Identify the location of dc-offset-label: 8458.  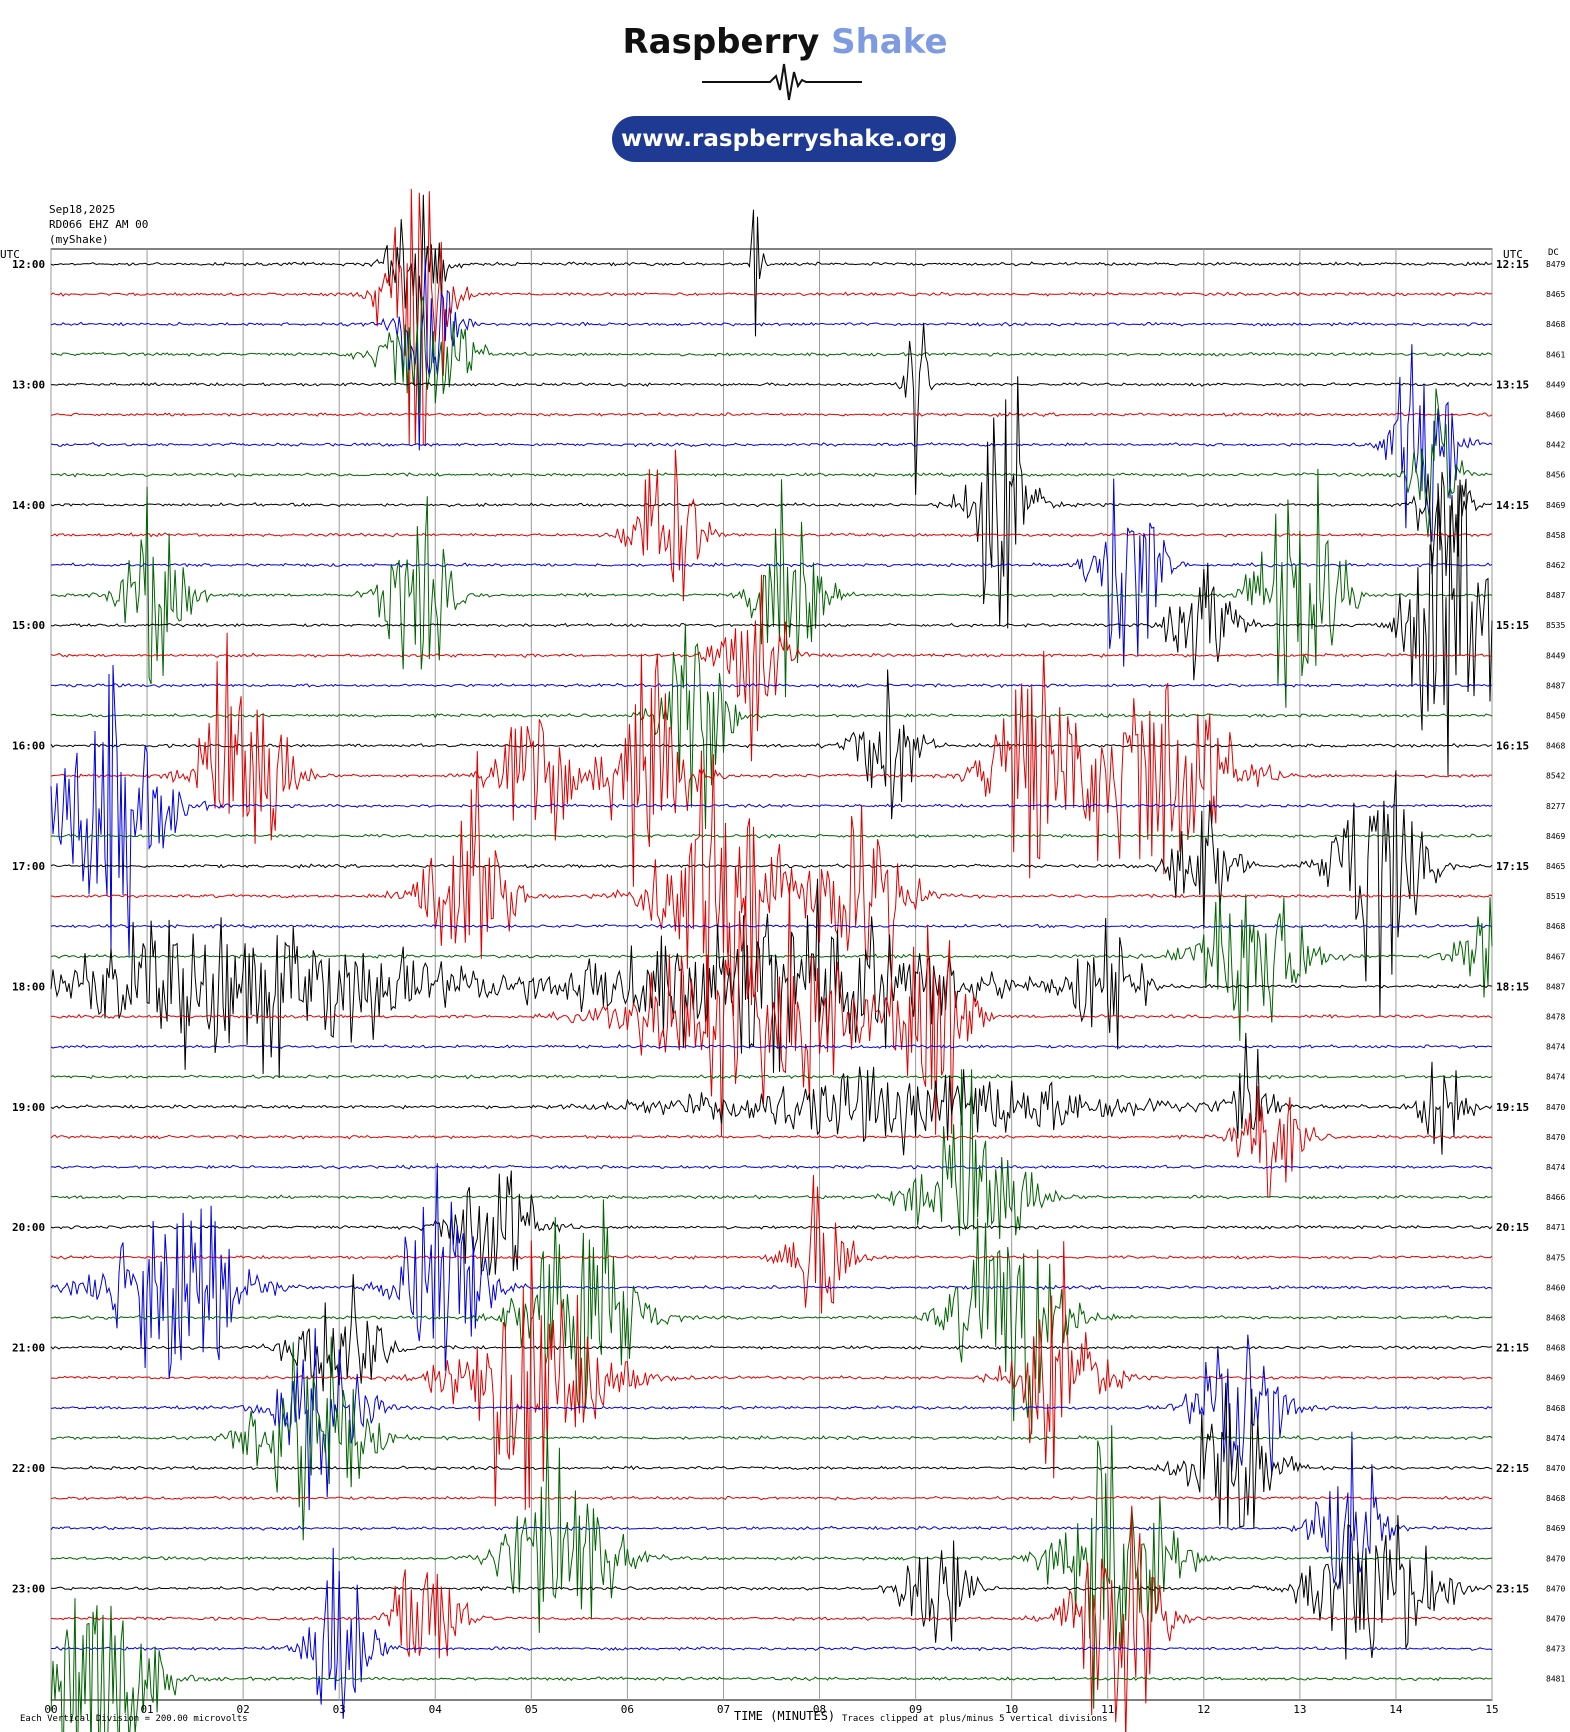
(1555, 535).